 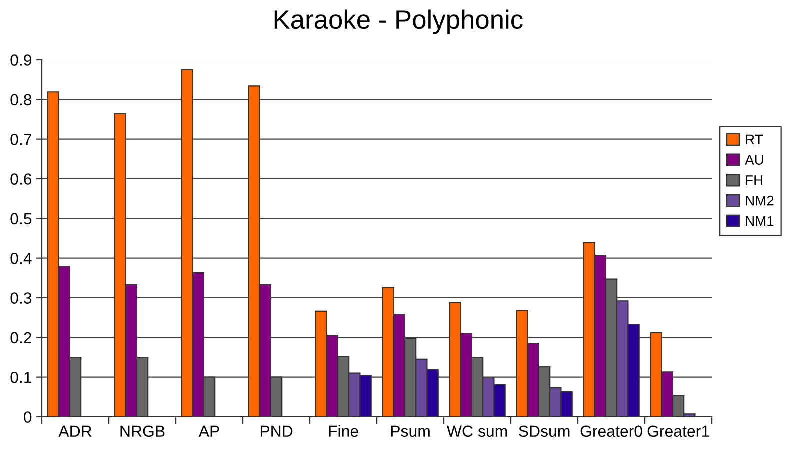 What do you see at coordinates (754, 181) in the screenshot?
I see `legend-label: FH` at bounding box center [754, 181].